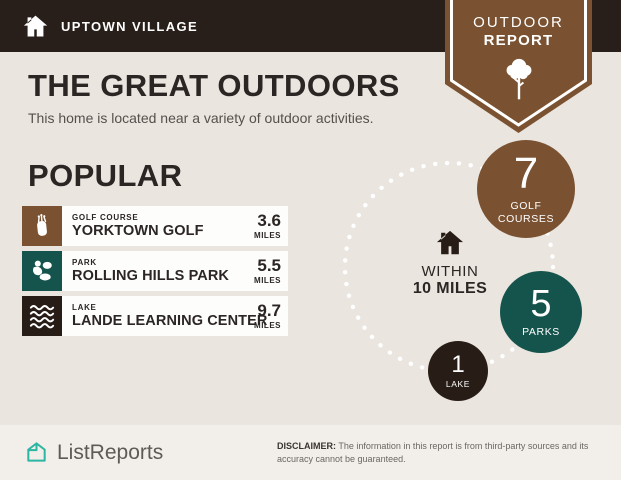 The width and height of the screenshot is (621, 480). What do you see at coordinates (42, 271) in the screenshot?
I see `park-icon` at bounding box center [42, 271].